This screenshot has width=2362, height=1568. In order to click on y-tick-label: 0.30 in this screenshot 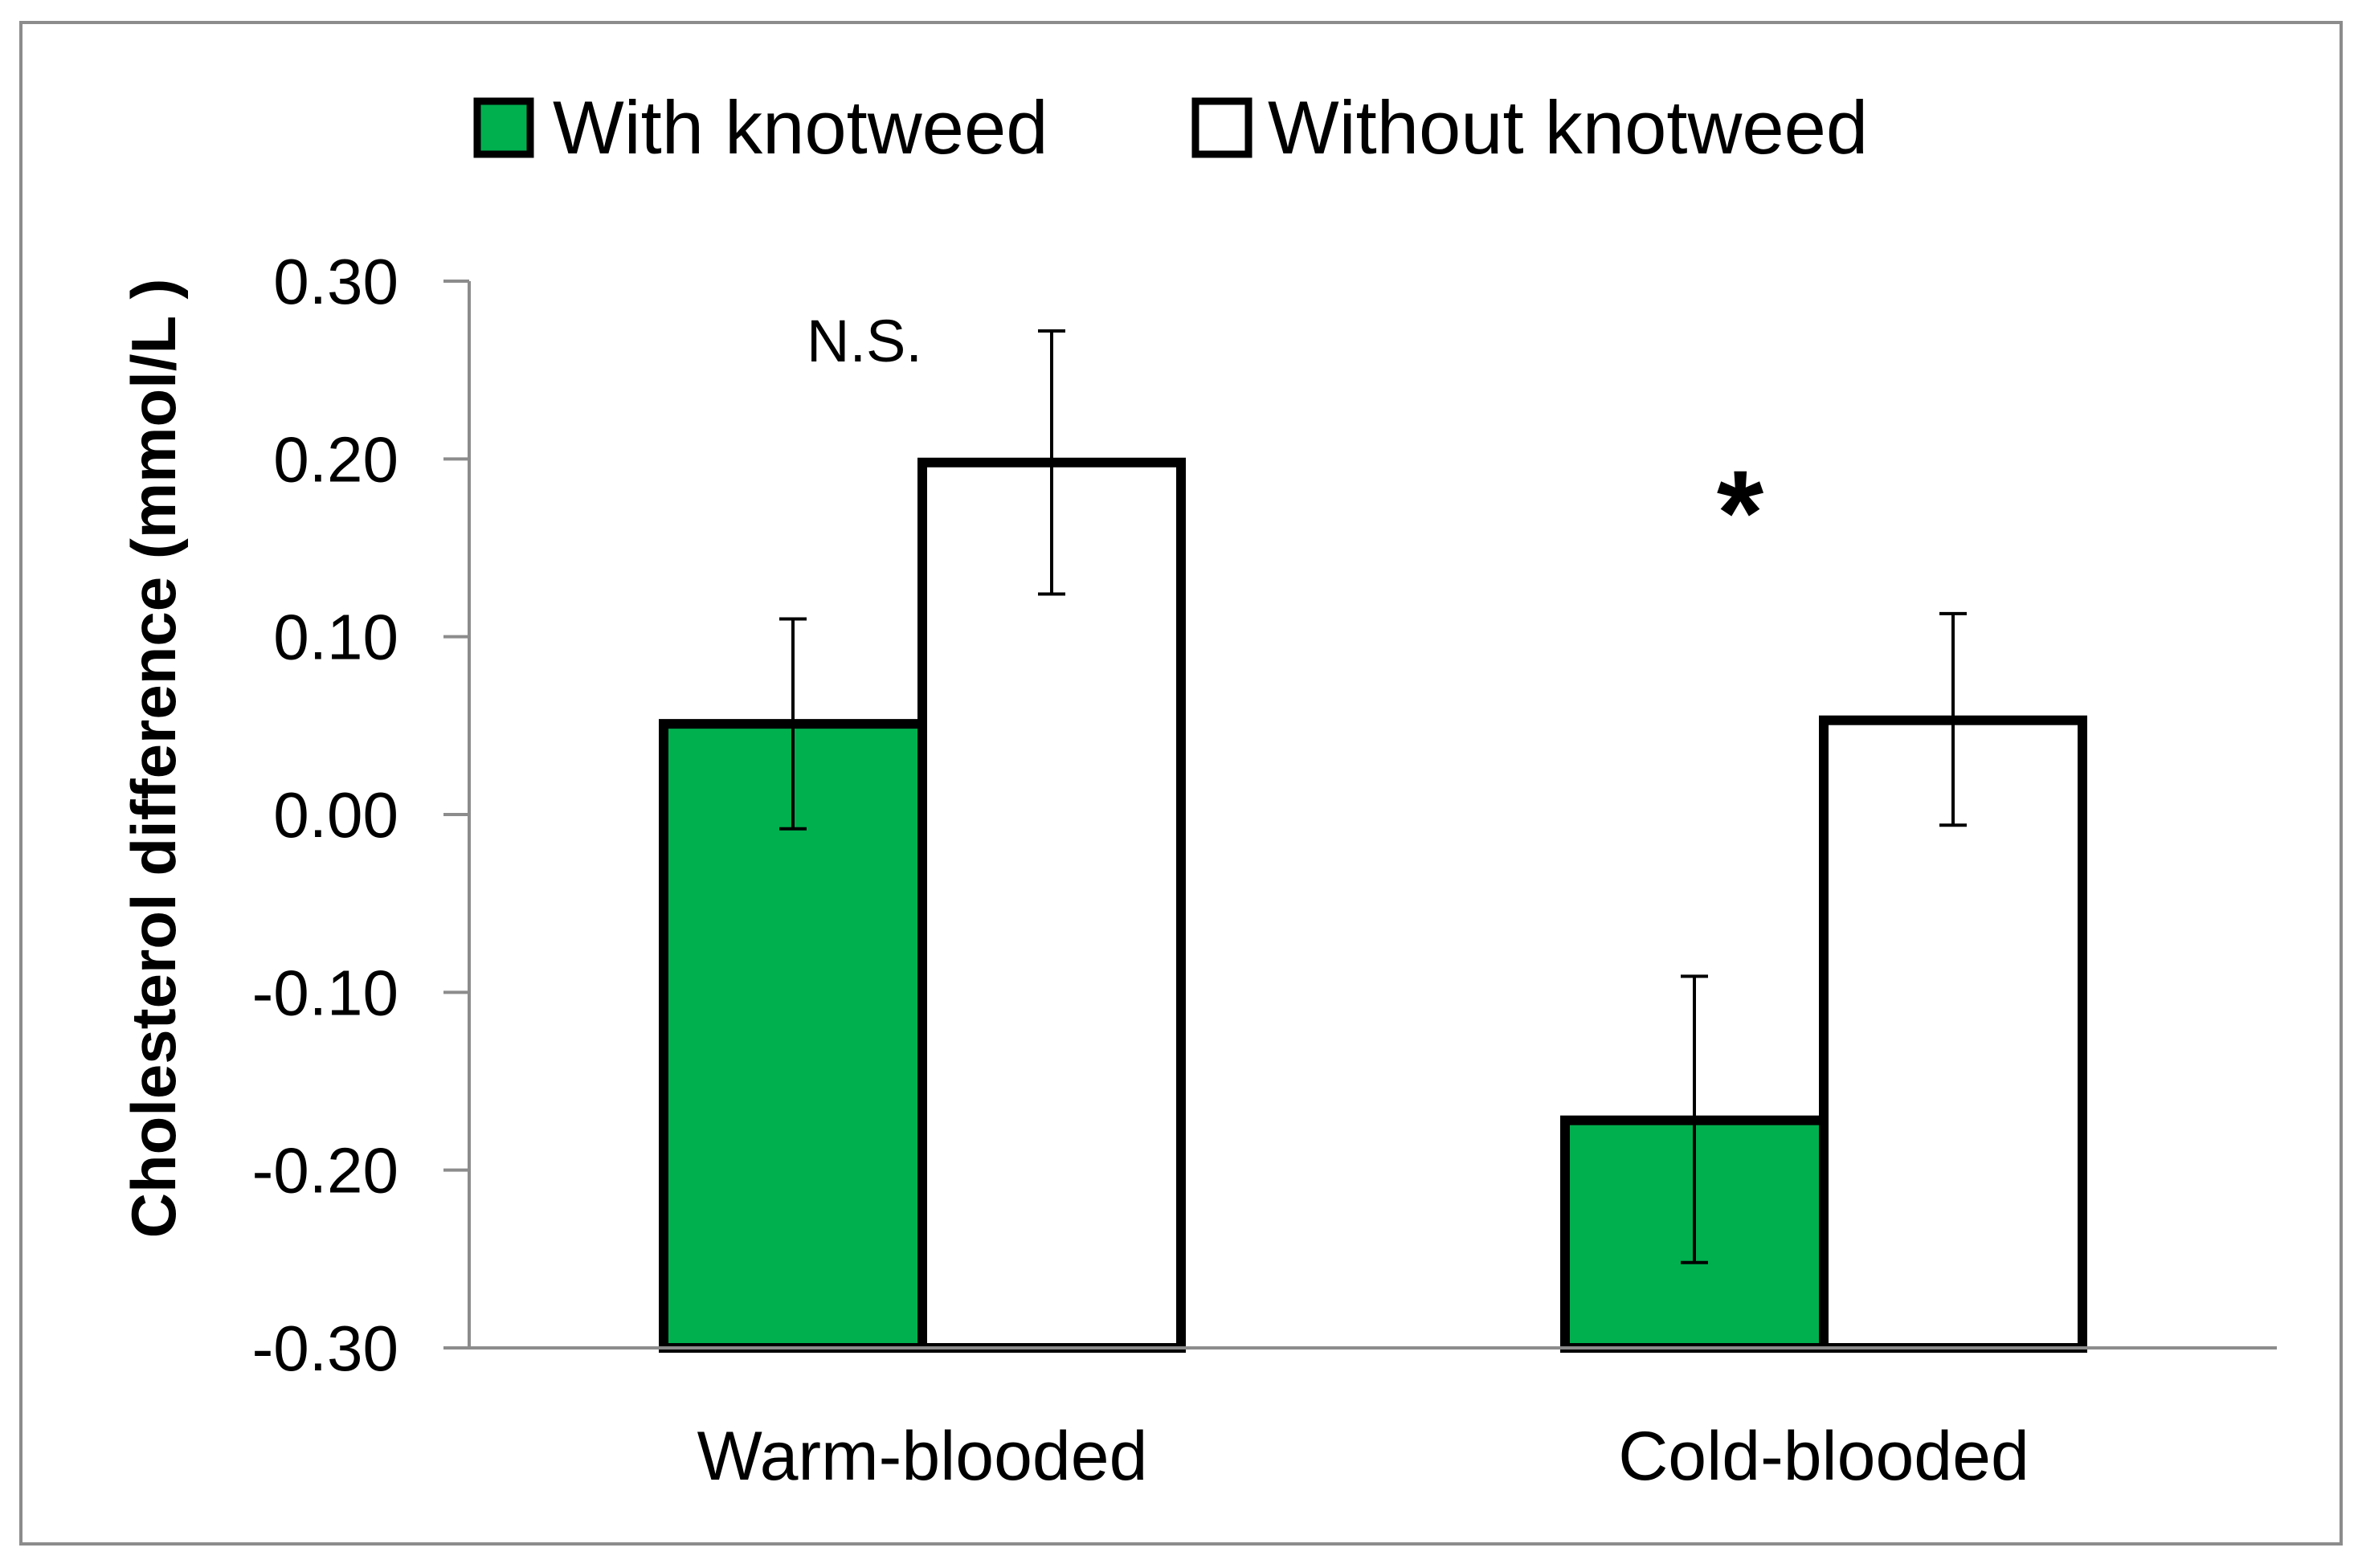, I will do `click(335, 281)`.